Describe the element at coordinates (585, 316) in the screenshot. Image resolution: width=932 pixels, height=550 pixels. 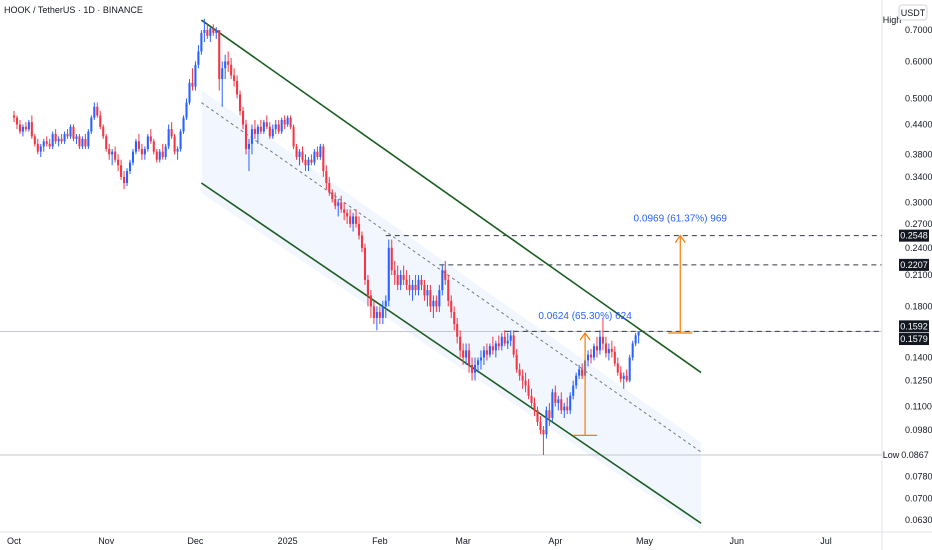
I see `measure-label: 0.0624 (65.30%) 624` at that location.